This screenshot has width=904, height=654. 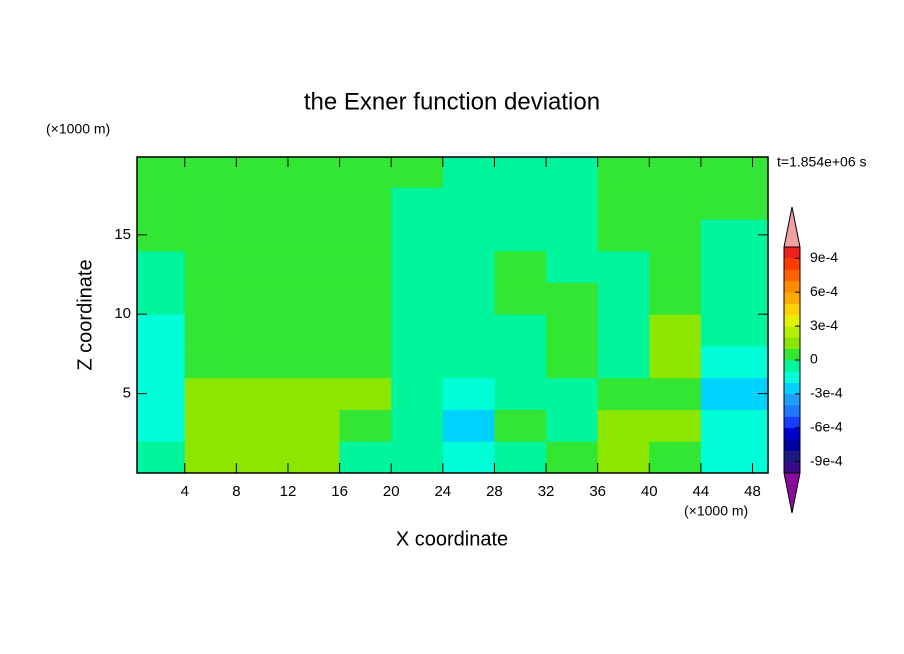 I want to click on x-tick-label: 32, so click(x=546, y=491).